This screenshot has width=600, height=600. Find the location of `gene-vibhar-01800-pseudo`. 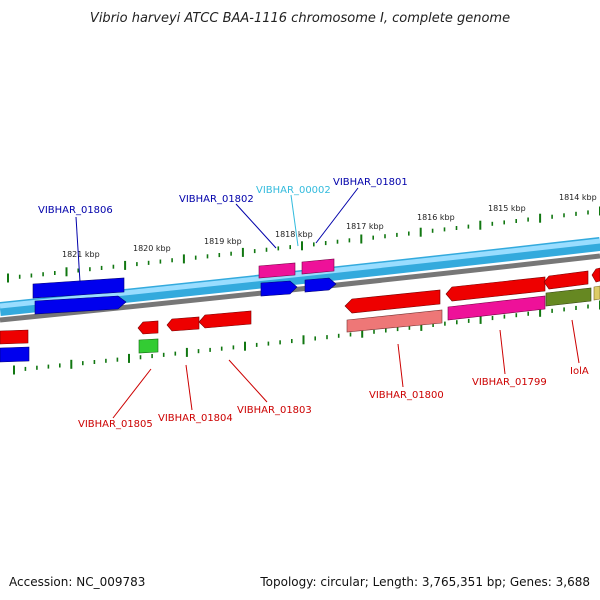

gene-vibhar-01800-pseudo is located at coordinates (394, 321).